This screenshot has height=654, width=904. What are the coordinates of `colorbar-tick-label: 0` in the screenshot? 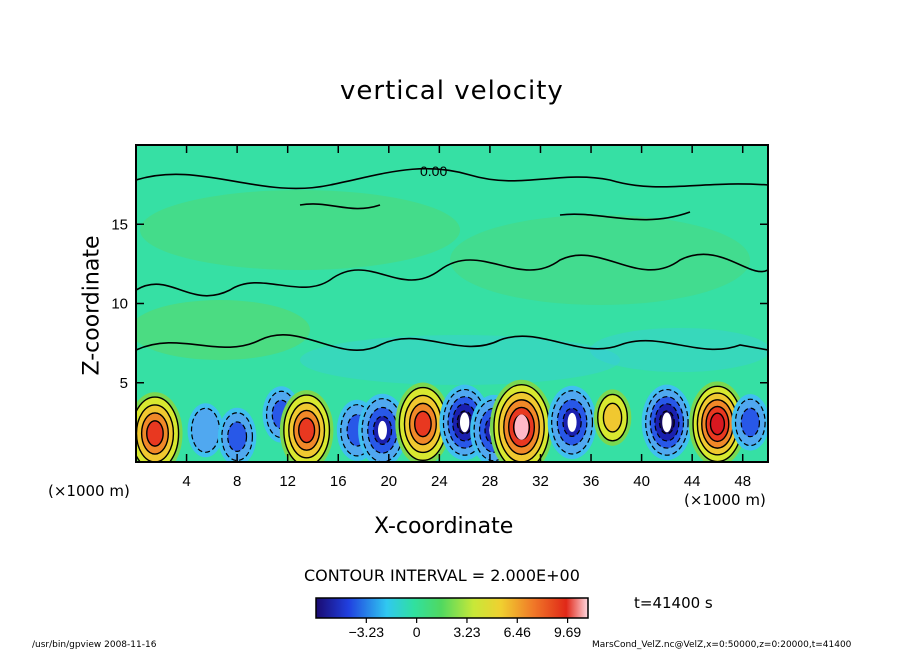 It's located at (417, 632).